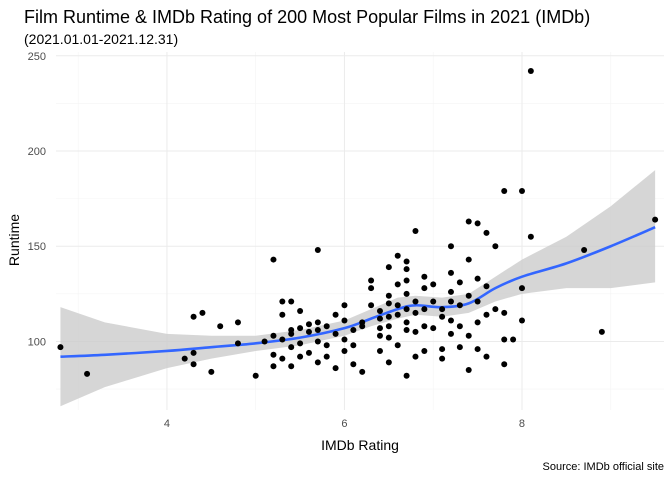  What do you see at coordinates (101, 39) in the screenshot?
I see `chart-subtitle: (2021.01.01-2021.12.31)` at bounding box center [101, 39].